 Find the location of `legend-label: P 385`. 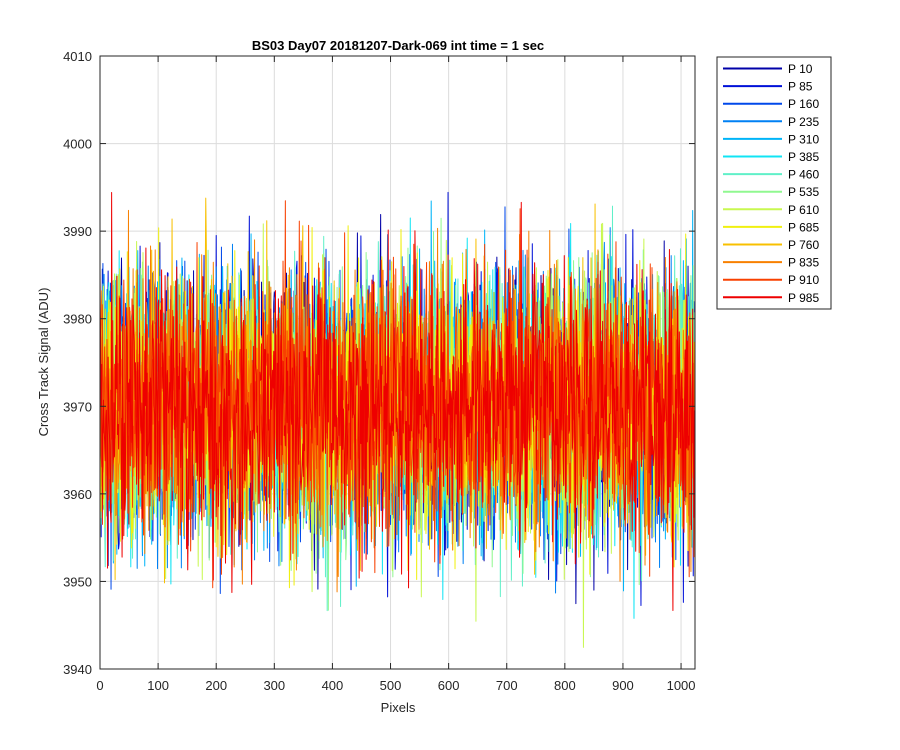

legend-label: P 385 is located at coordinates (803, 157).